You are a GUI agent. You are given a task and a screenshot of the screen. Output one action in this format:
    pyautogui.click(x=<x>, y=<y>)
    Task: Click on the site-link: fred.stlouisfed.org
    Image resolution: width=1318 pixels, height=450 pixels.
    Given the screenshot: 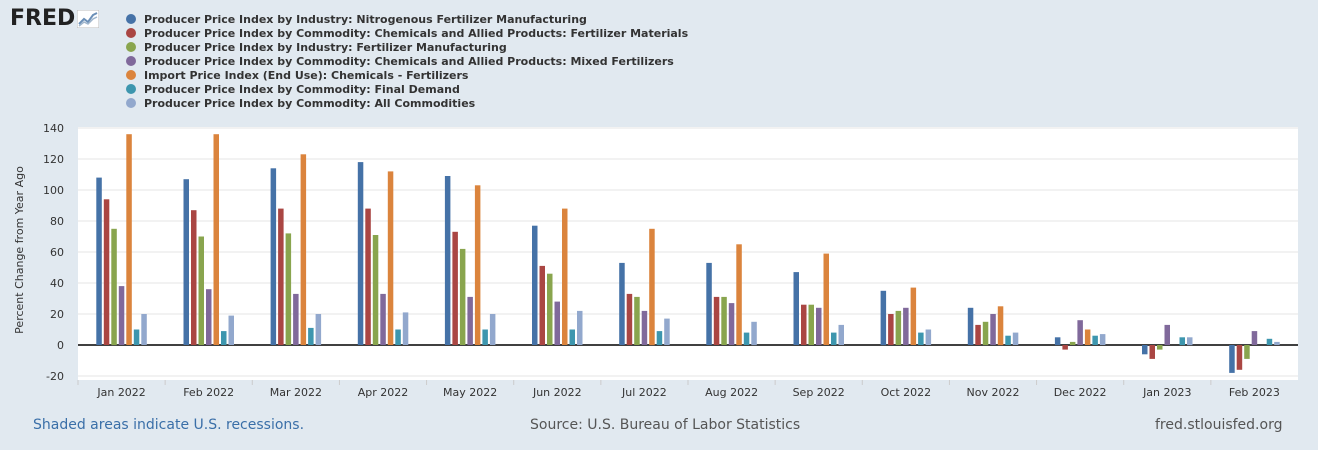 What is the action you would take?
    pyautogui.click(x=1219, y=425)
    